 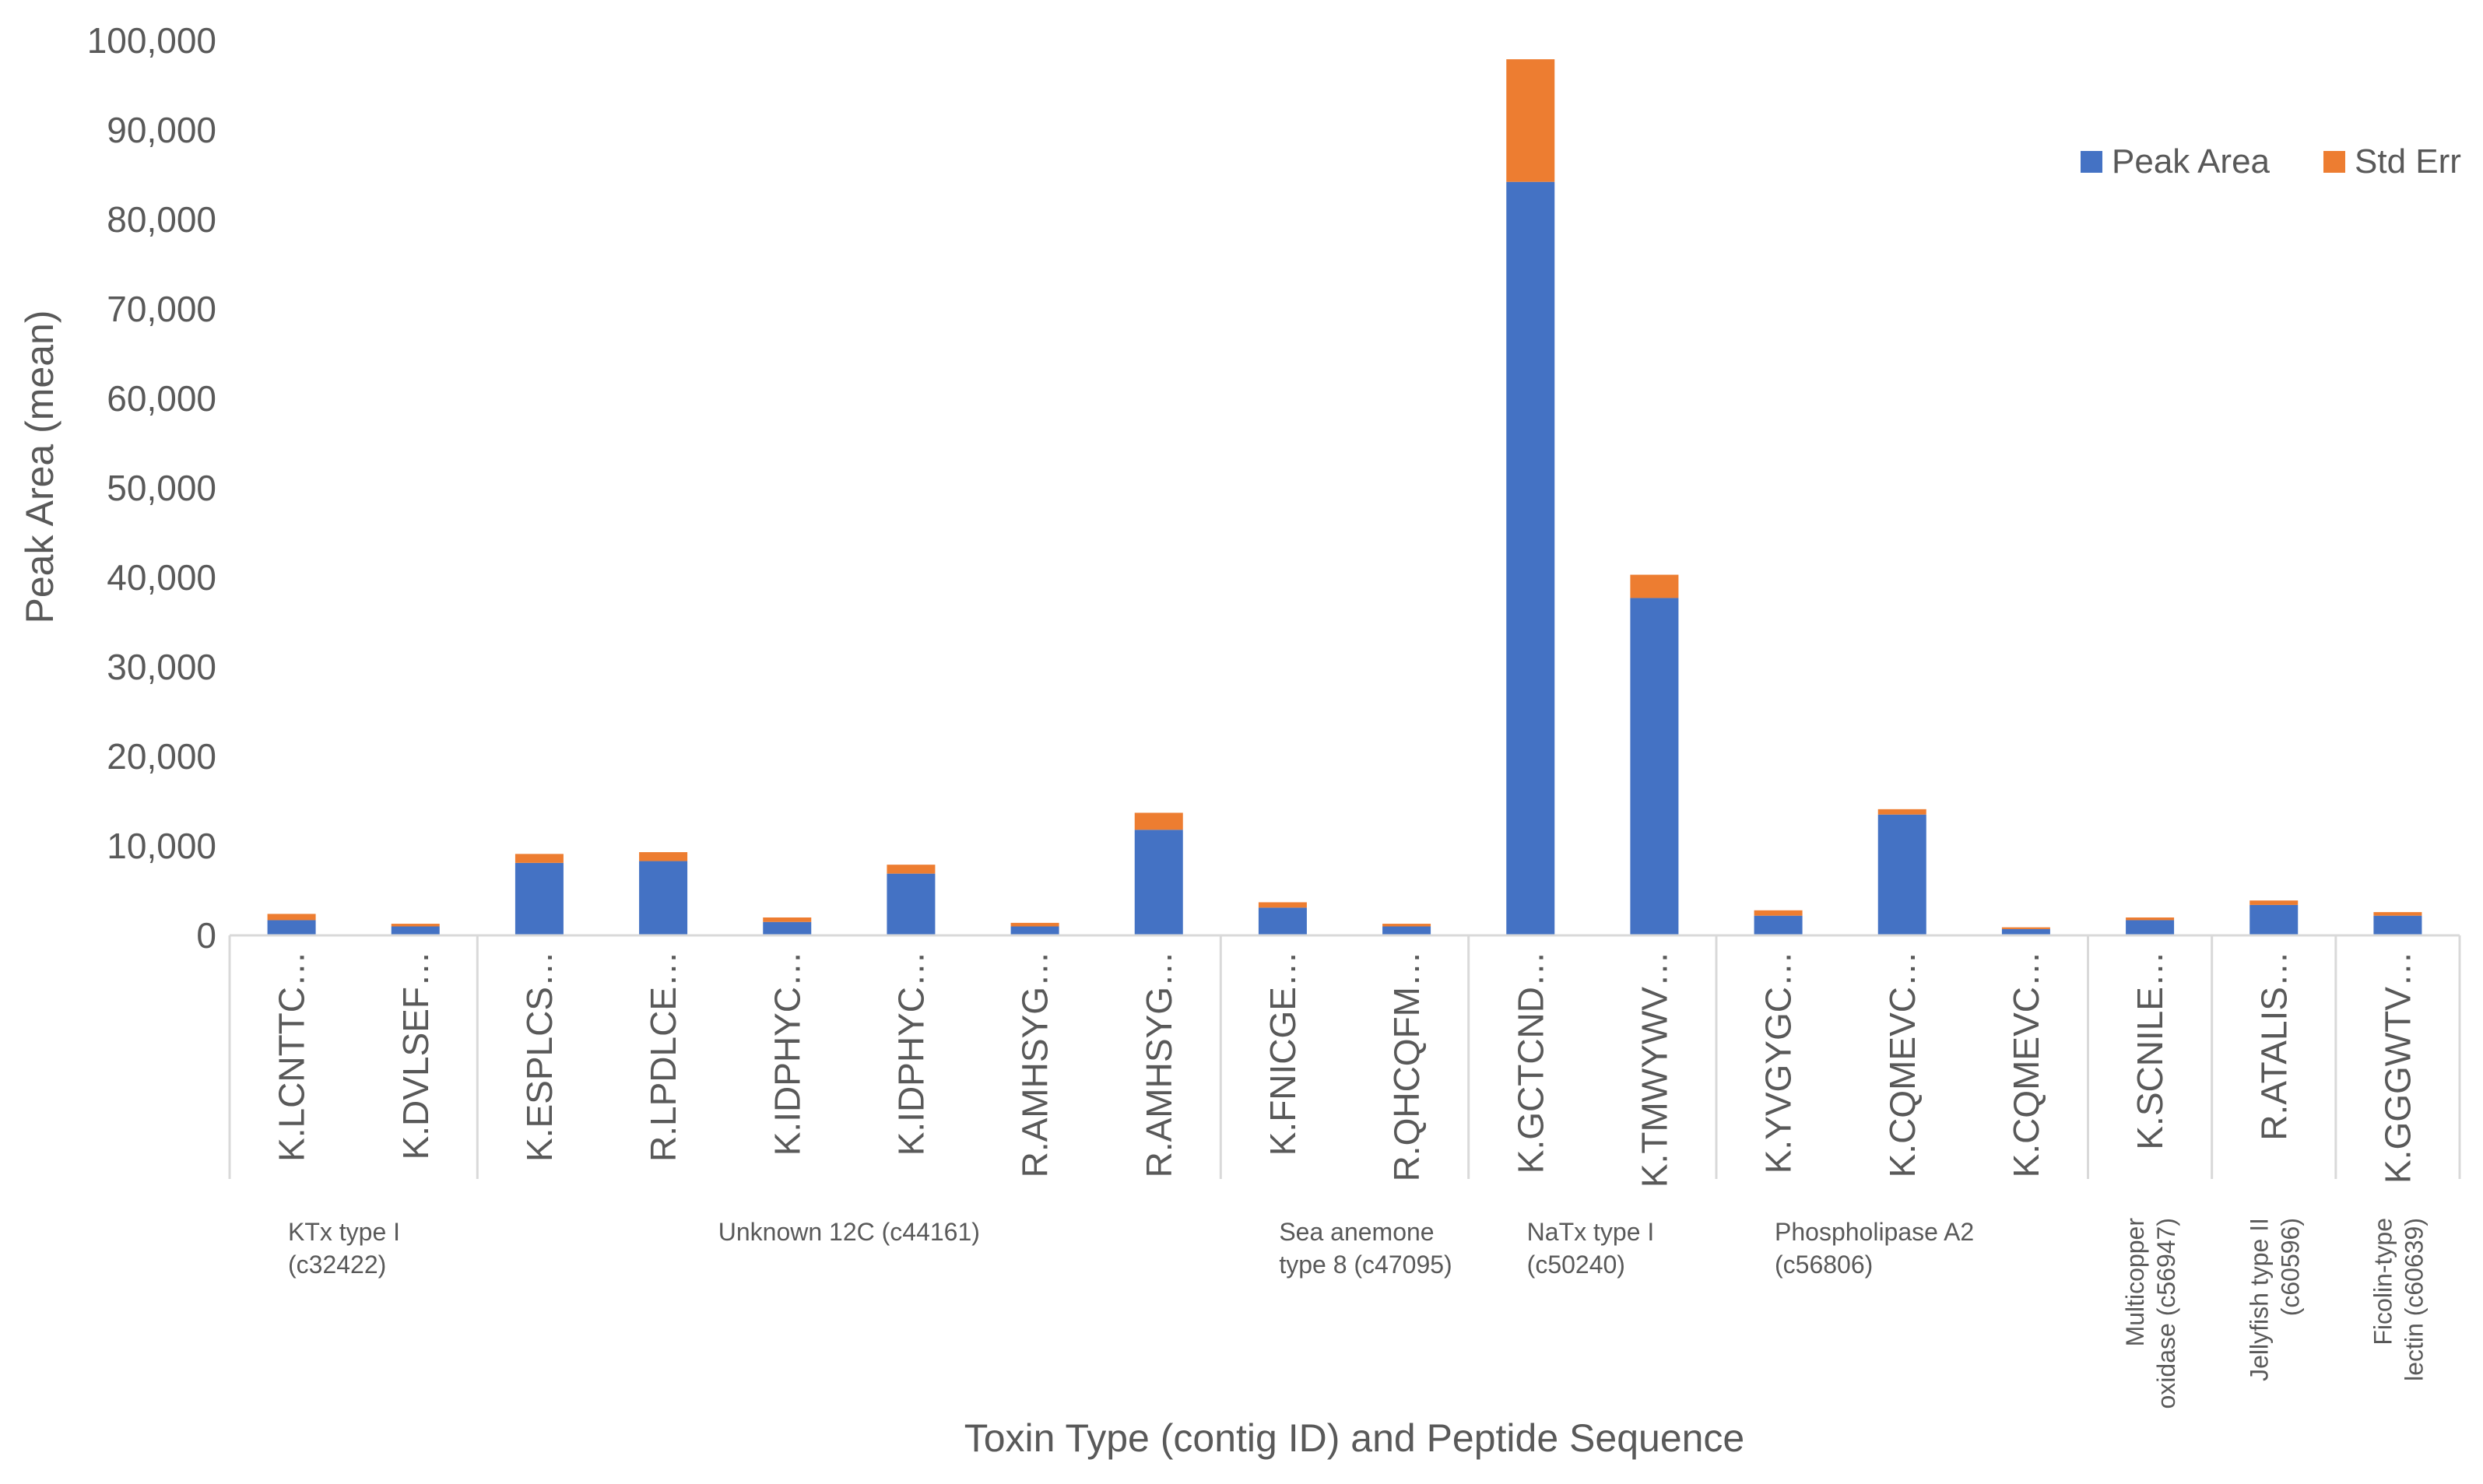 I want to click on group-label: Sea anemone, so click(x=1356, y=1232).